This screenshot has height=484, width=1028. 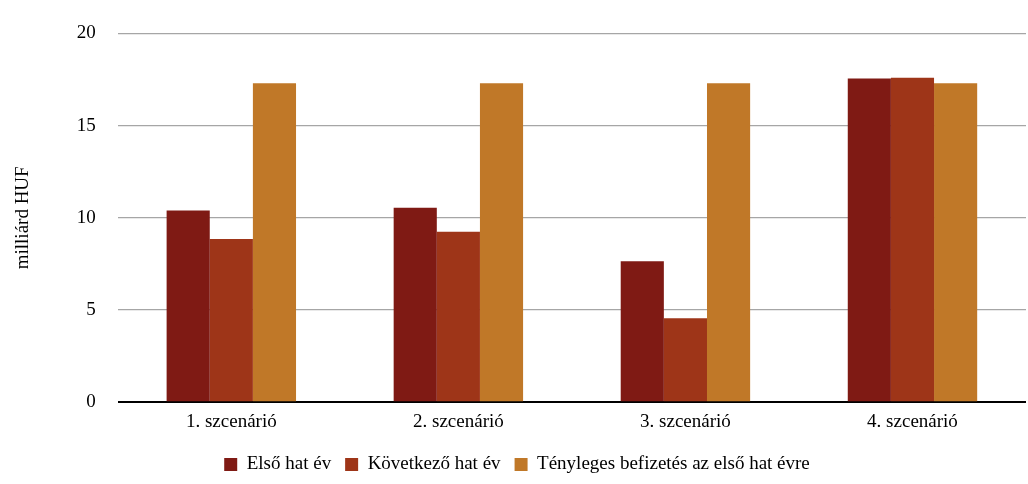 What do you see at coordinates (458, 420) in the screenshot?
I see `x-tick-label: 2. szcenárió` at bounding box center [458, 420].